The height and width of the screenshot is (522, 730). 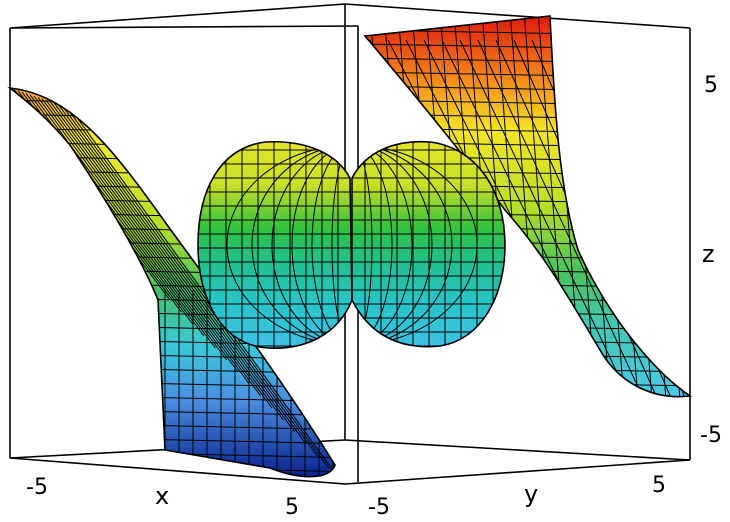 I want to click on x-axis-label: x, so click(x=162, y=496).